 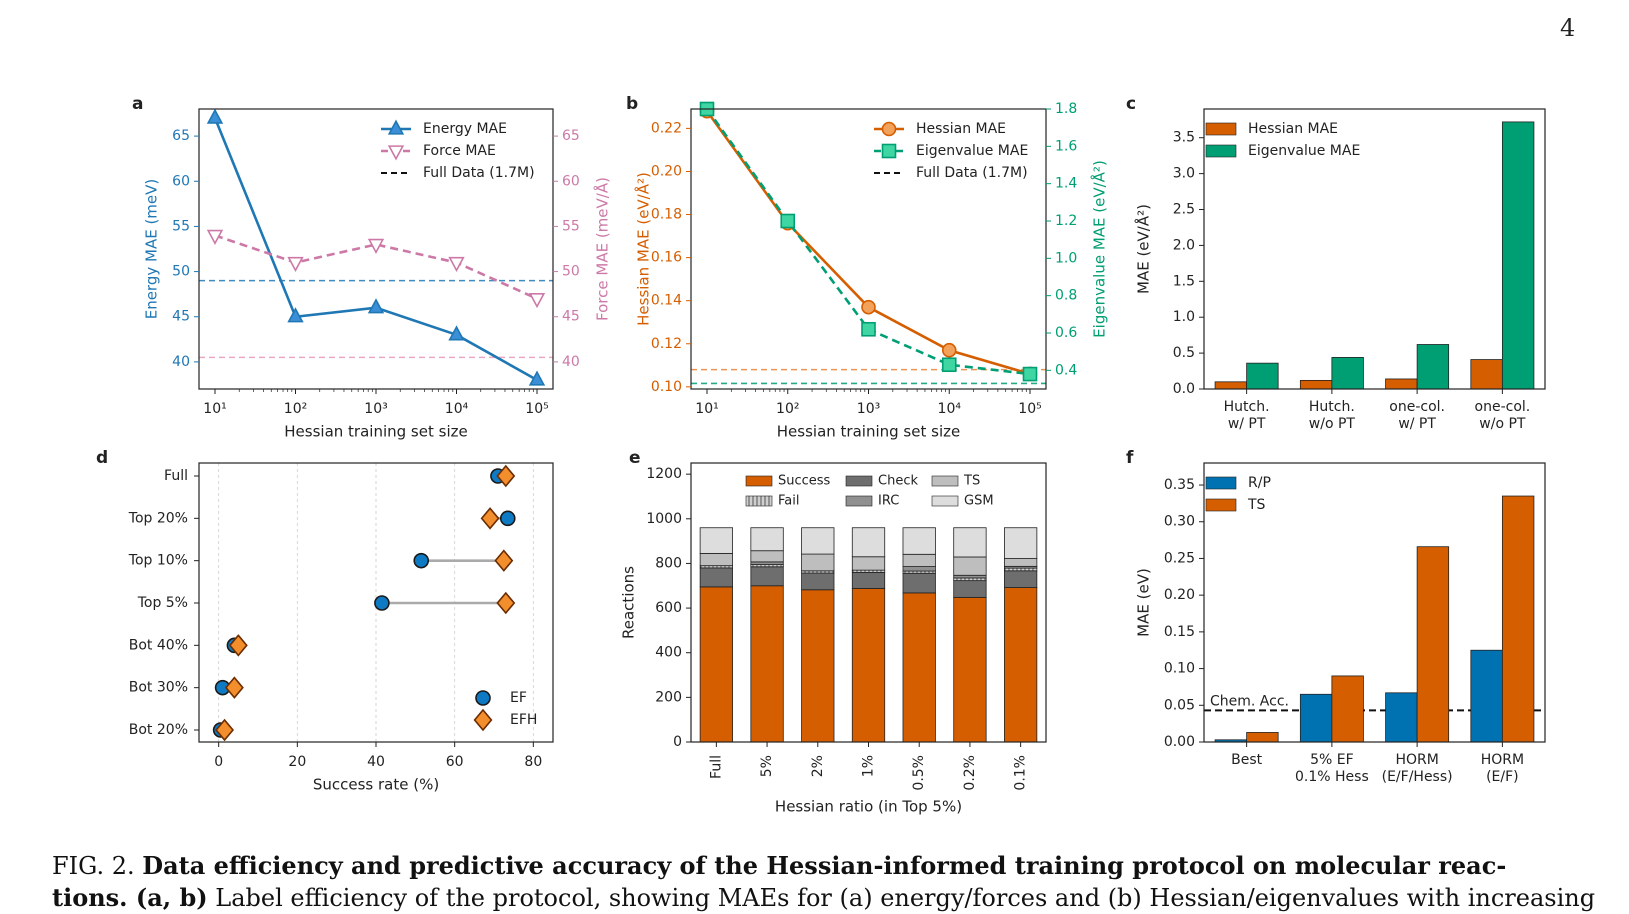 What do you see at coordinates (666, 258) in the screenshot?
I see `y-tick-label-left-b-3: 0.16` at bounding box center [666, 258].